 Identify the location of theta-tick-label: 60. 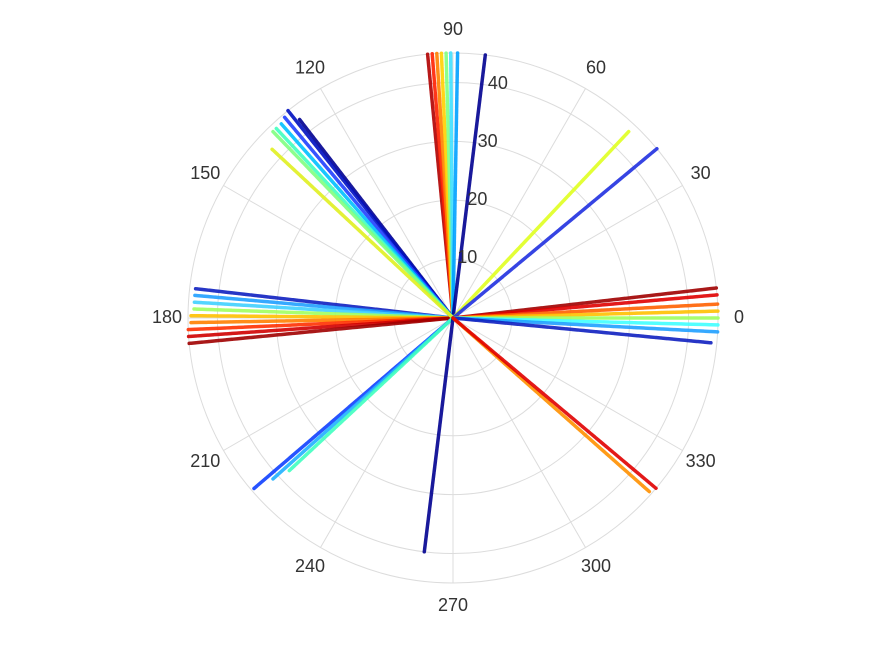
(596, 67).